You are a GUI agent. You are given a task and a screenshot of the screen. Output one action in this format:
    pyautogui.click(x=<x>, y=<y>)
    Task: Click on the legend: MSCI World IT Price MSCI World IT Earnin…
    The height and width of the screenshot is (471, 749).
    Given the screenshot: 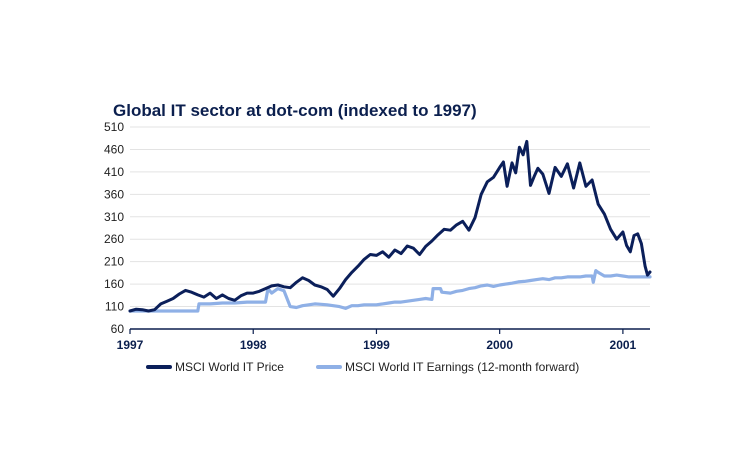 What is the action you would take?
    pyautogui.click(x=362, y=367)
    